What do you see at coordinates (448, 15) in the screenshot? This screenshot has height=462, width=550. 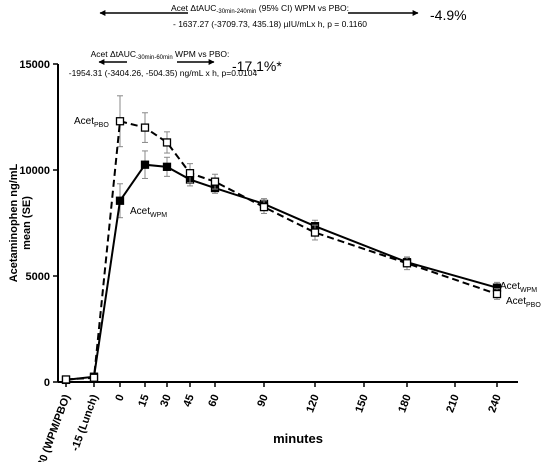 I see `annotation-1-percent: -4.9%` at bounding box center [448, 15].